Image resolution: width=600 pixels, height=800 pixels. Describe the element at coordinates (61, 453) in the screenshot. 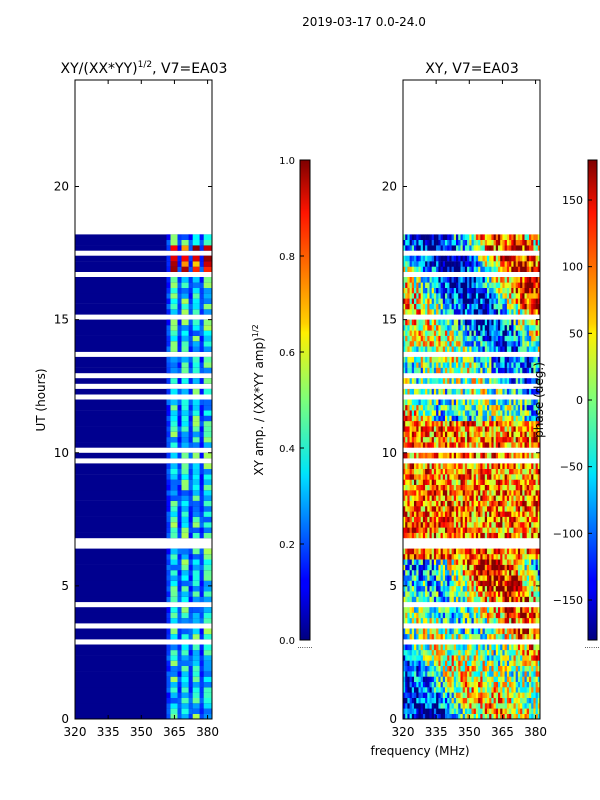

I see `y-tick-label: 10` at that location.